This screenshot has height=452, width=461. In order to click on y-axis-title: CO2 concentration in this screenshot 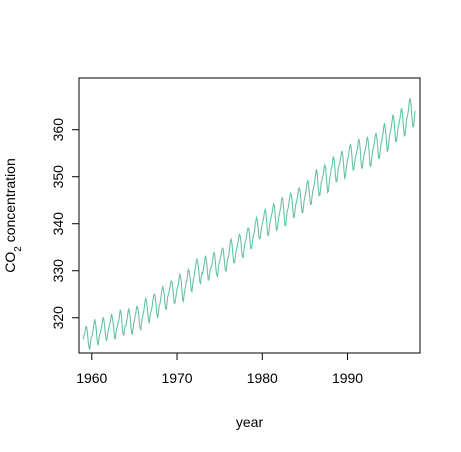, I will do `click(13, 215)`.